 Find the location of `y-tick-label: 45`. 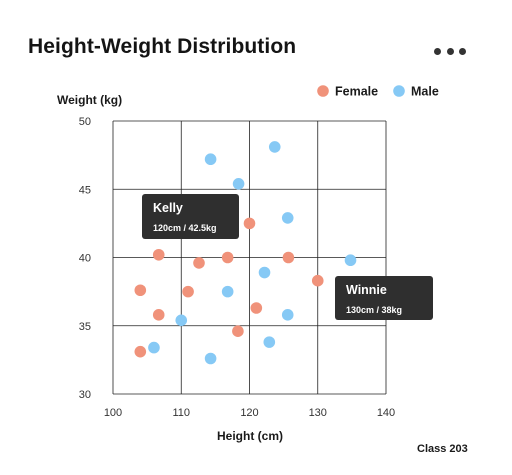

y-tick-label: 45 is located at coordinates (85, 190).